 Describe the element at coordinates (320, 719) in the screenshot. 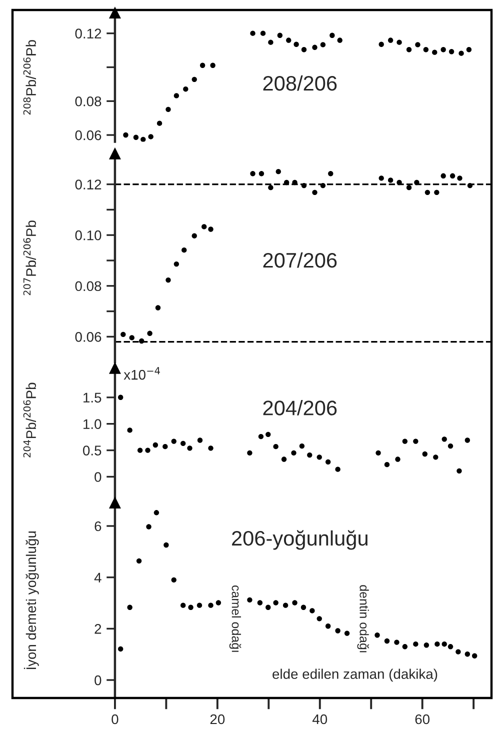

I see `x-tick-label: 40` at that location.